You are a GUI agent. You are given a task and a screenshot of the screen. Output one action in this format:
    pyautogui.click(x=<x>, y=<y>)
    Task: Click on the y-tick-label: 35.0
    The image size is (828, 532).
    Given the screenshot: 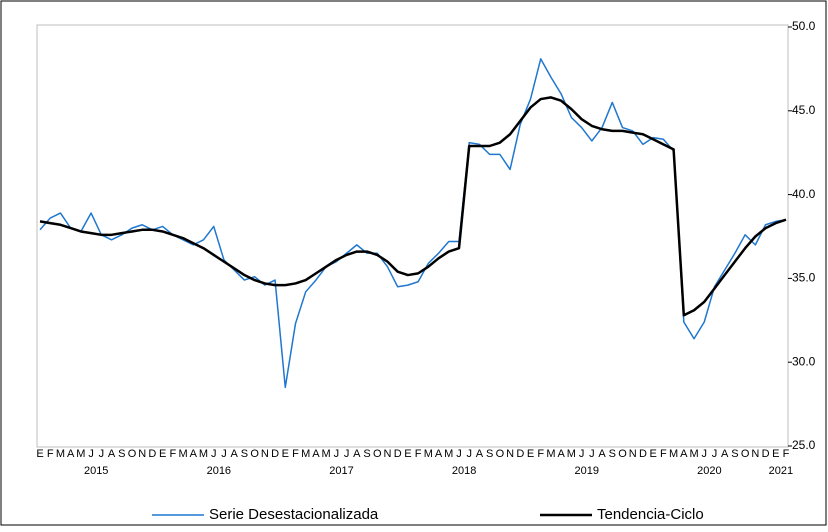 What is the action you would take?
    pyautogui.click(x=804, y=278)
    